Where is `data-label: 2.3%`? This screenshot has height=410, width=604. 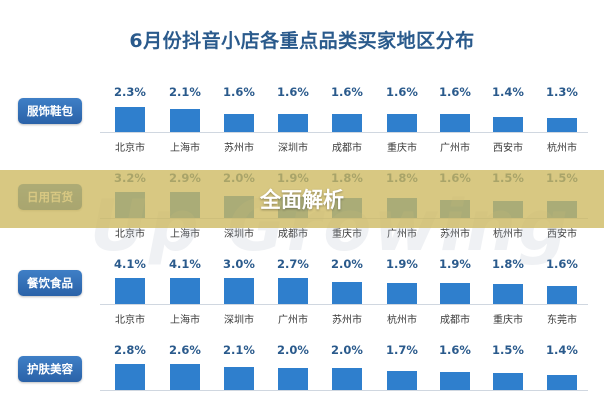
data-label: 2.3% is located at coordinates (130, 92).